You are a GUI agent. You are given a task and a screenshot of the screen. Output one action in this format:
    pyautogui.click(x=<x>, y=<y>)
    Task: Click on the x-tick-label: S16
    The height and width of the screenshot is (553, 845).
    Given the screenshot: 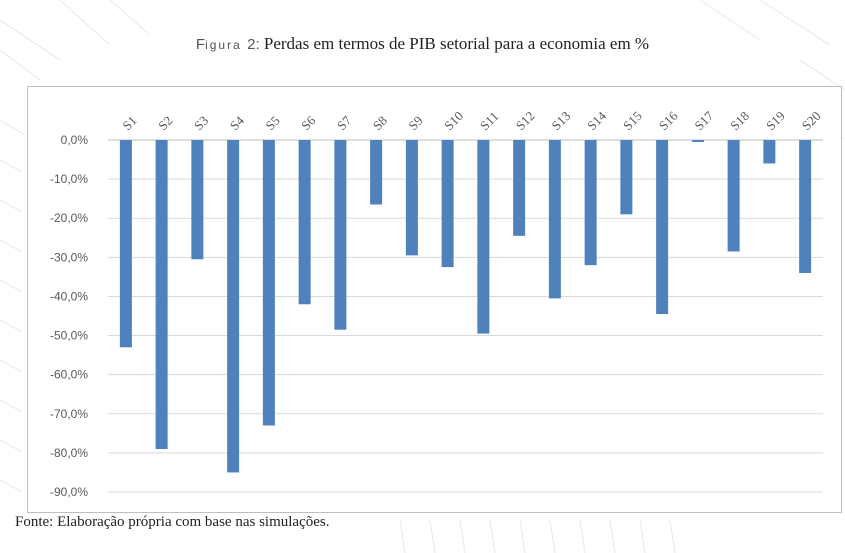 What is the action you would take?
    pyautogui.click(x=668, y=120)
    